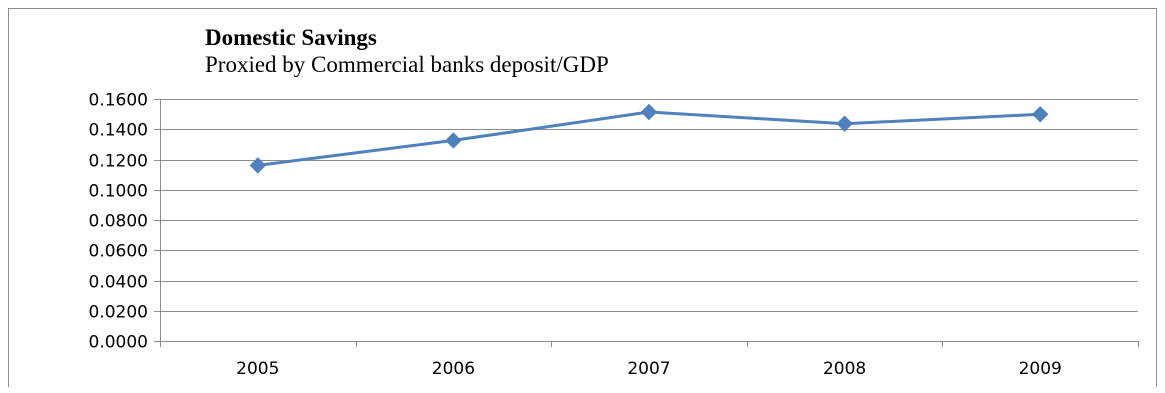 The image size is (1165, 393). Describe the element at coordinates (118, 162) in the screenshot. I see `y-tick-label: 0.1200` at that location.